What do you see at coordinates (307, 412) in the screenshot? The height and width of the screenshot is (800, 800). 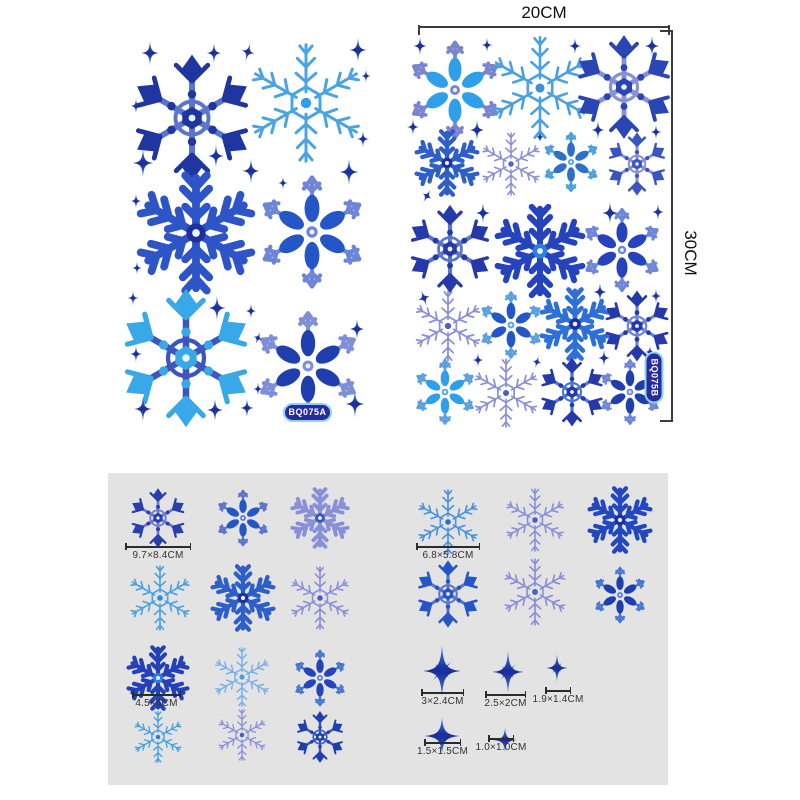 I see `sheet-a-code-badge: BQ075A` at bounding box center [307, 412].